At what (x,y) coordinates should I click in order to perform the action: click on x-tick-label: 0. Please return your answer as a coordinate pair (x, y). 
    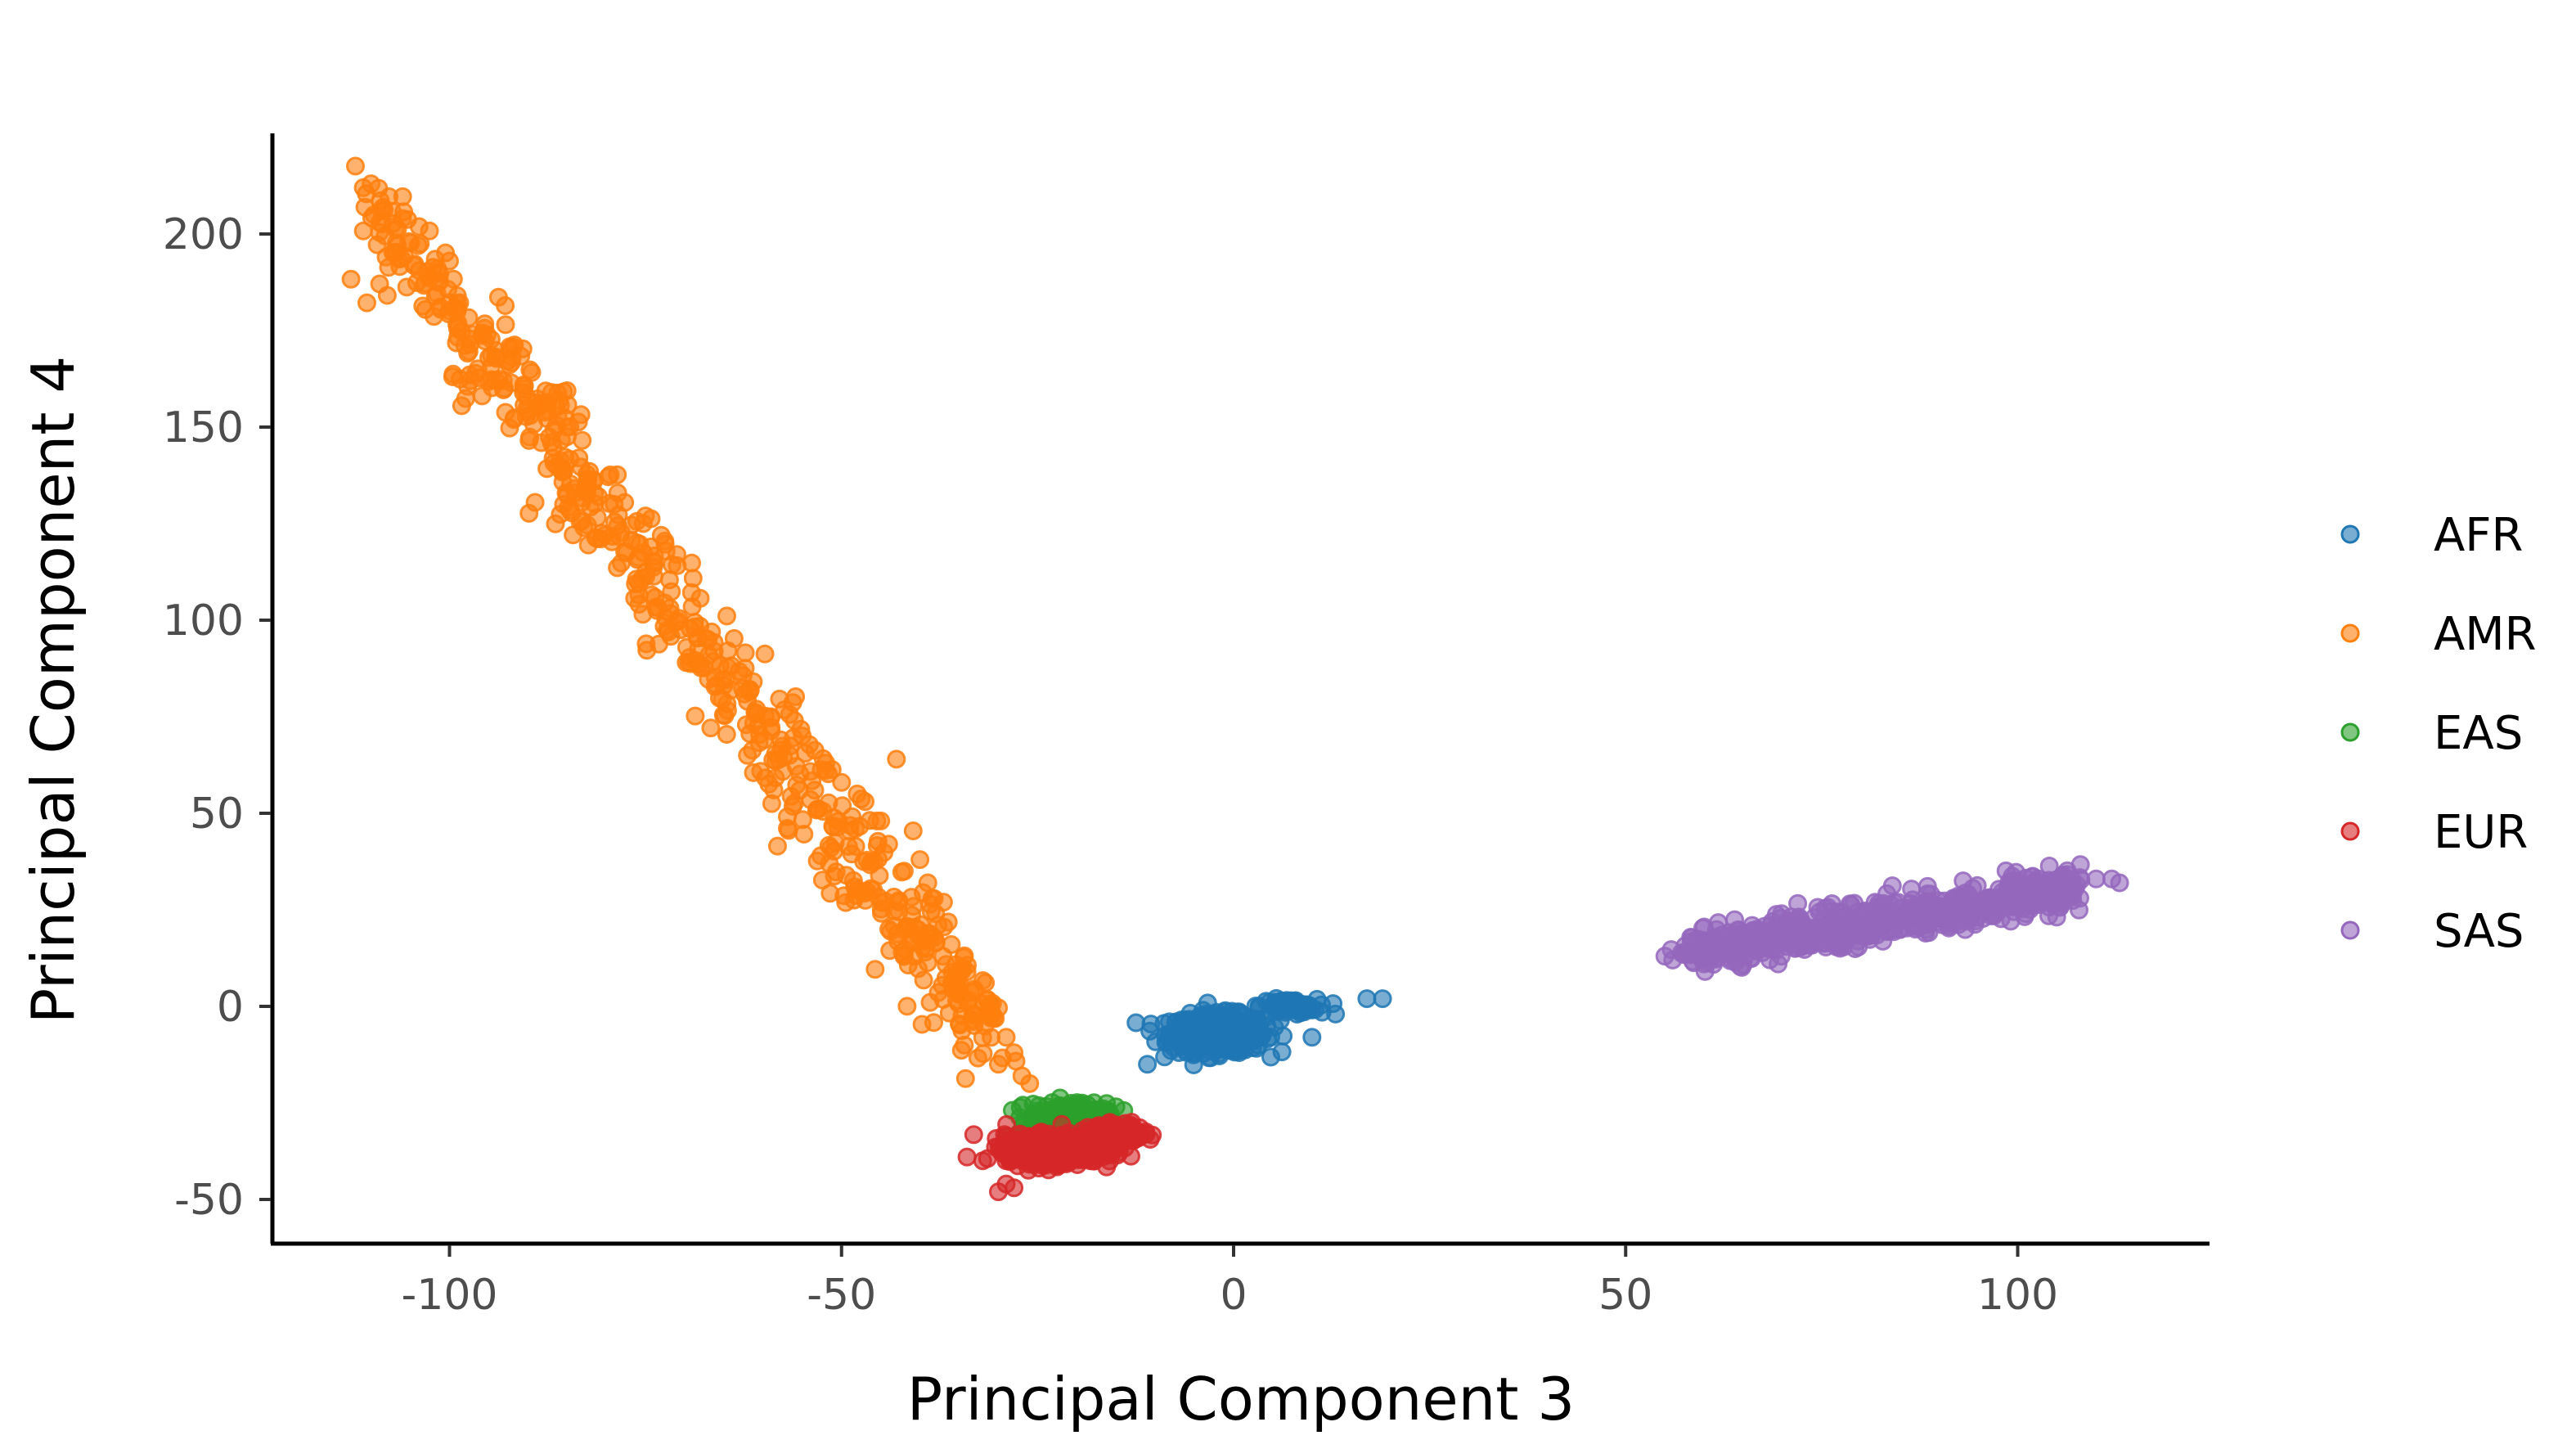
    Looking at the image, I should click on (1234, 1295).